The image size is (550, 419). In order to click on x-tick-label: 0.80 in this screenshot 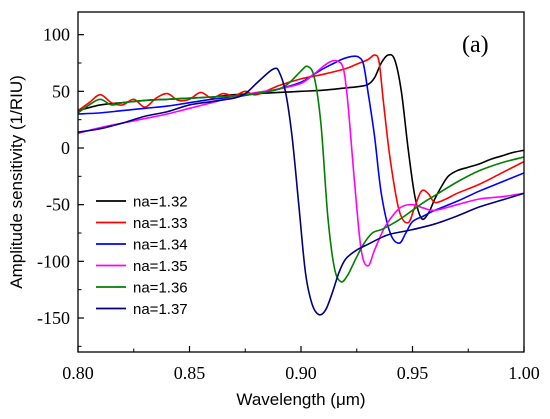, I will do `click(78, 373)`.